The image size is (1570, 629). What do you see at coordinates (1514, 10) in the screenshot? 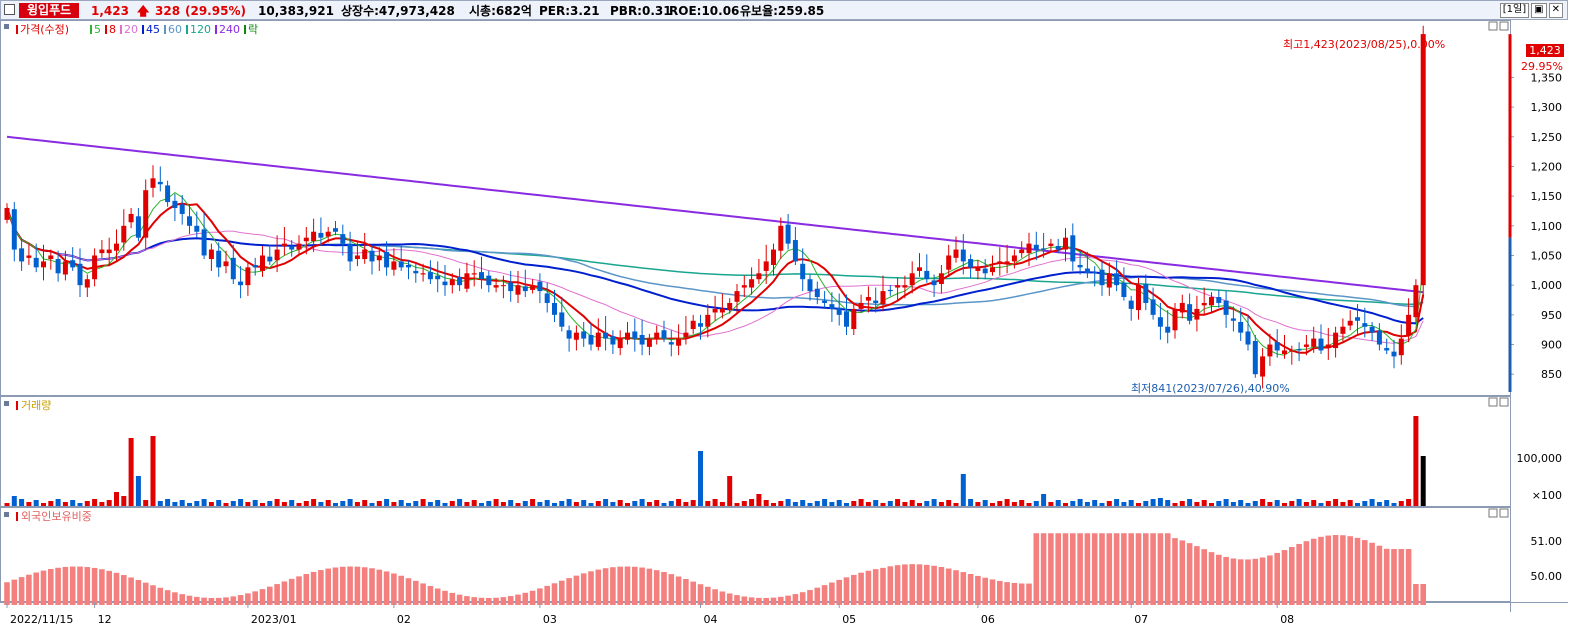
I see `period-button: [1일]` at bounding box center [1514, 10].